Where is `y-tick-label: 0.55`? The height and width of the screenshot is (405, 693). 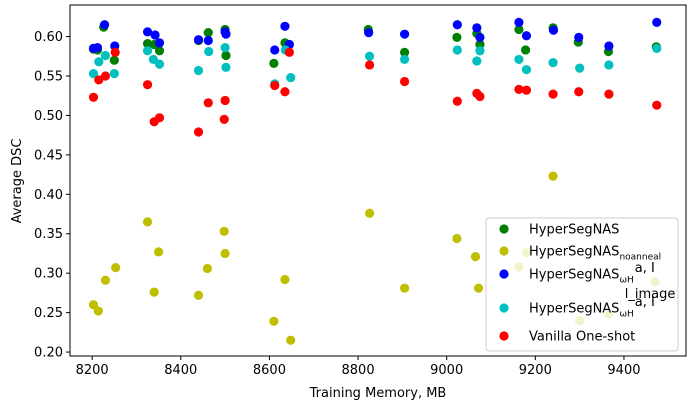
y-tick-label: 0.55 is located at coordinates (48, 76).